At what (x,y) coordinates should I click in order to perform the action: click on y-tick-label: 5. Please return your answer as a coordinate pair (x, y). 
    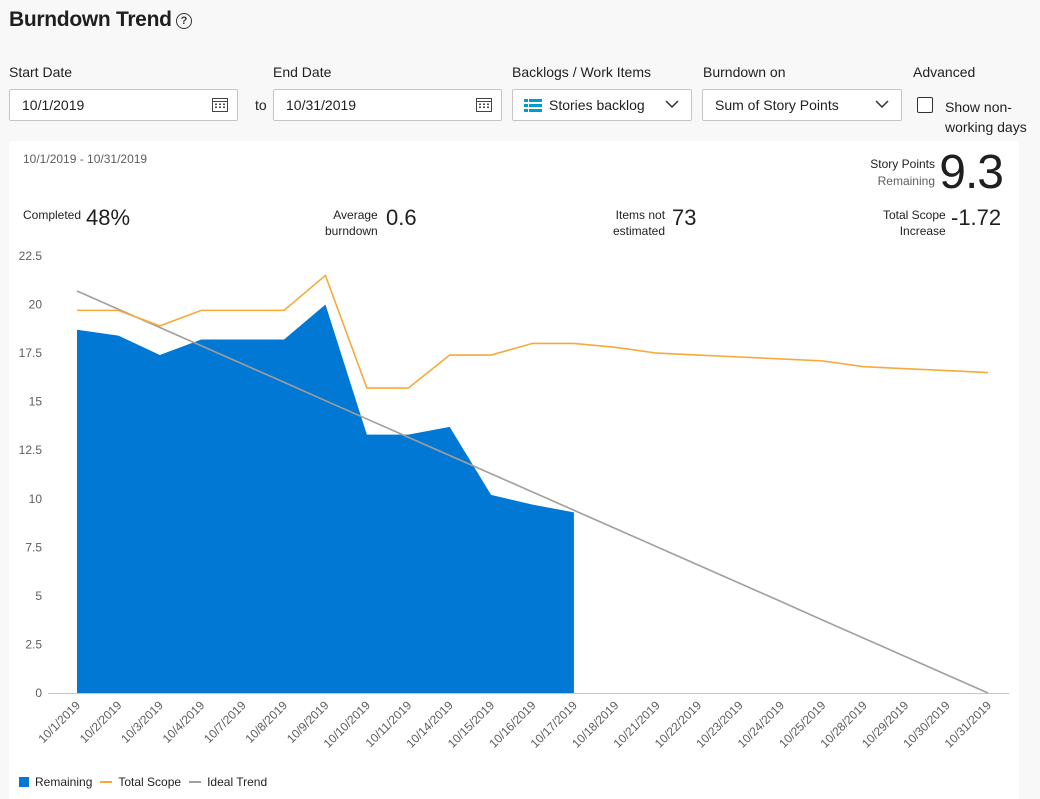
    Looking at the image, I should click on (38, 596).